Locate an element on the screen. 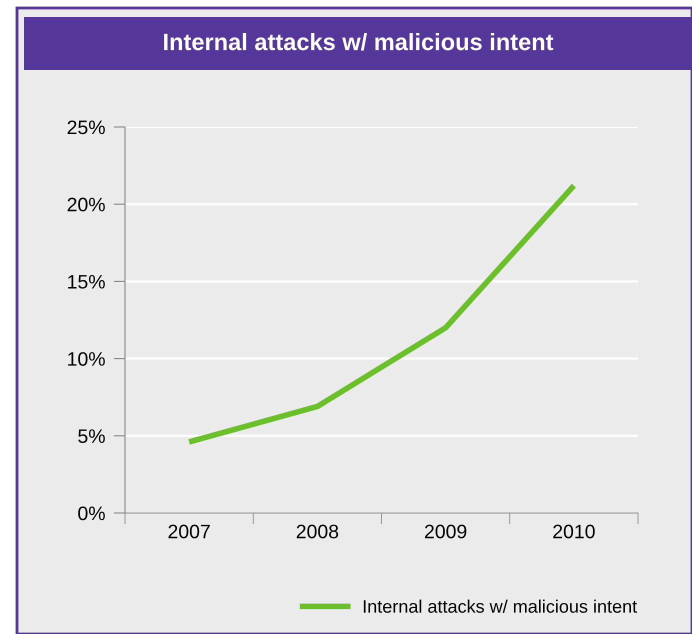 The height and width of the screenshot is (634, 692). y-tick-label: 20% is located at coordinates (86, 205).